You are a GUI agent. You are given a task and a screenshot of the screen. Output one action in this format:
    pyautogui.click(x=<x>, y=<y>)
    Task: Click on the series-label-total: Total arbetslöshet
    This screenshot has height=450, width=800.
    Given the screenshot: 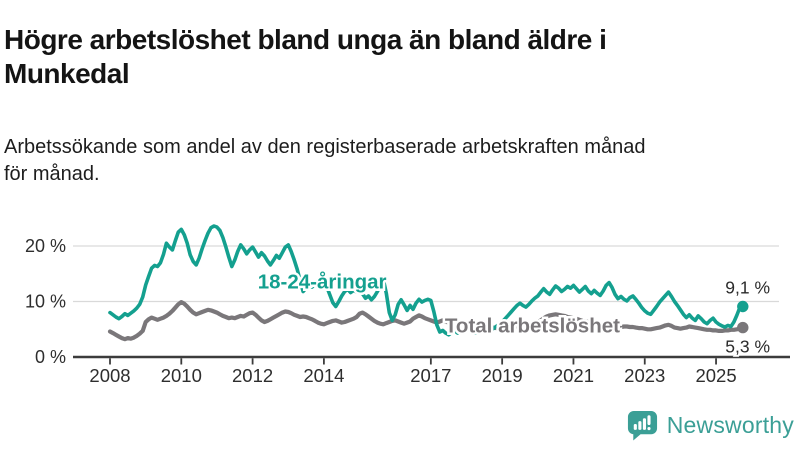 What is the action you would take?
    pyautogui.click(x=532, y=326)
    